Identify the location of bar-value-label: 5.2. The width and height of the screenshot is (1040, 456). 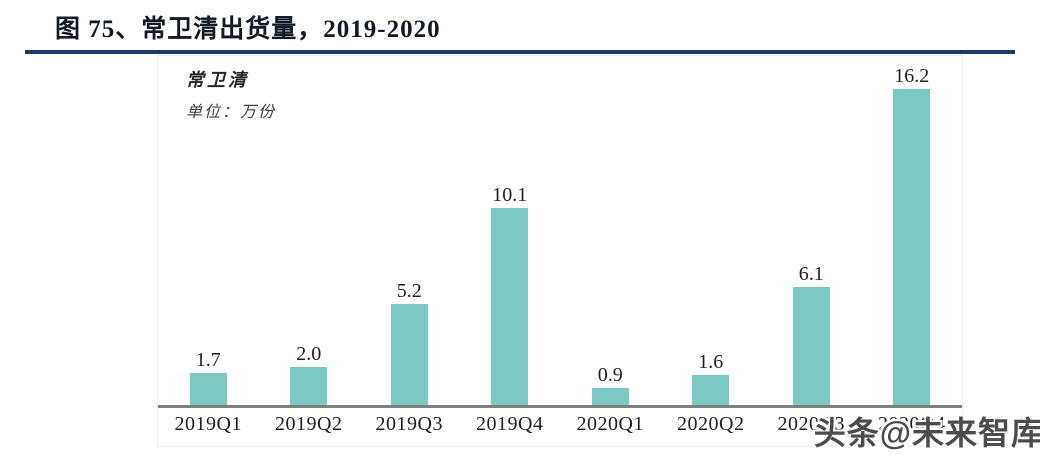
(409, 291).